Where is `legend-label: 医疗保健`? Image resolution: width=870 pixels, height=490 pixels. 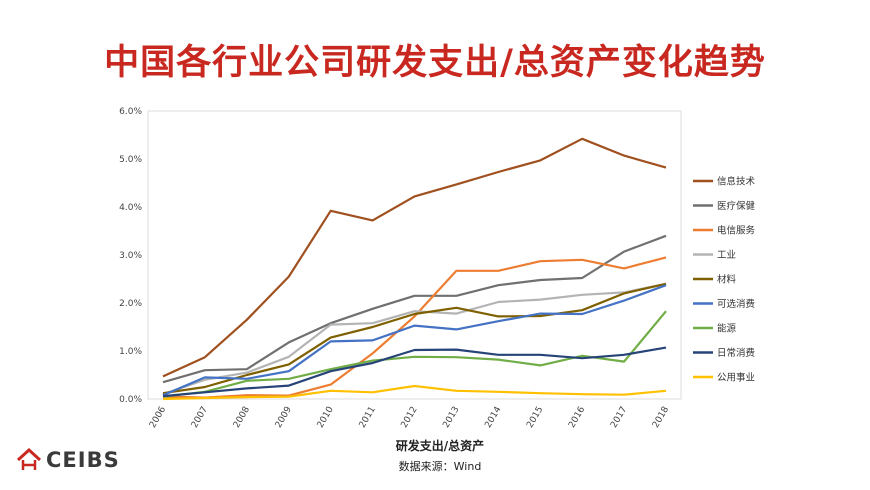 legend-label: 医疗保健 is located at coordinates (736, 206).